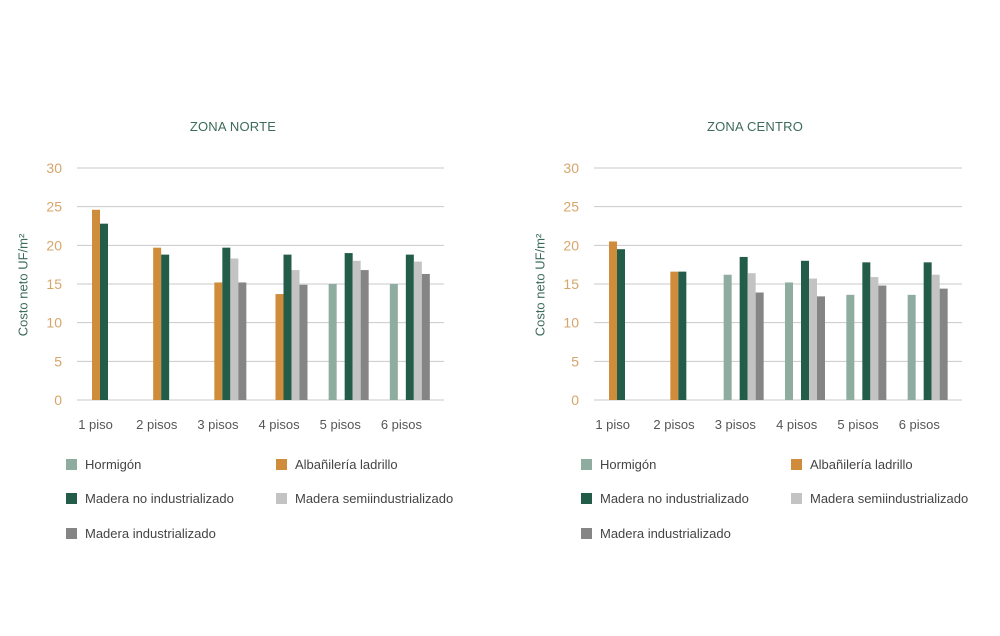 This screenshot has height=636, width=1000. What do you see at coordinates (665, 533) in the screenshot?
I see `legend-label: Madera industrializado` at bounding box center [665, 533].